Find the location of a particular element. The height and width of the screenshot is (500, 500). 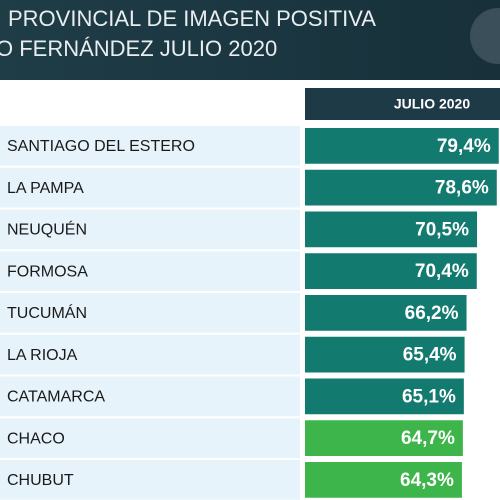

category-label: LA PAMPA is located at coordinates (45, 188).